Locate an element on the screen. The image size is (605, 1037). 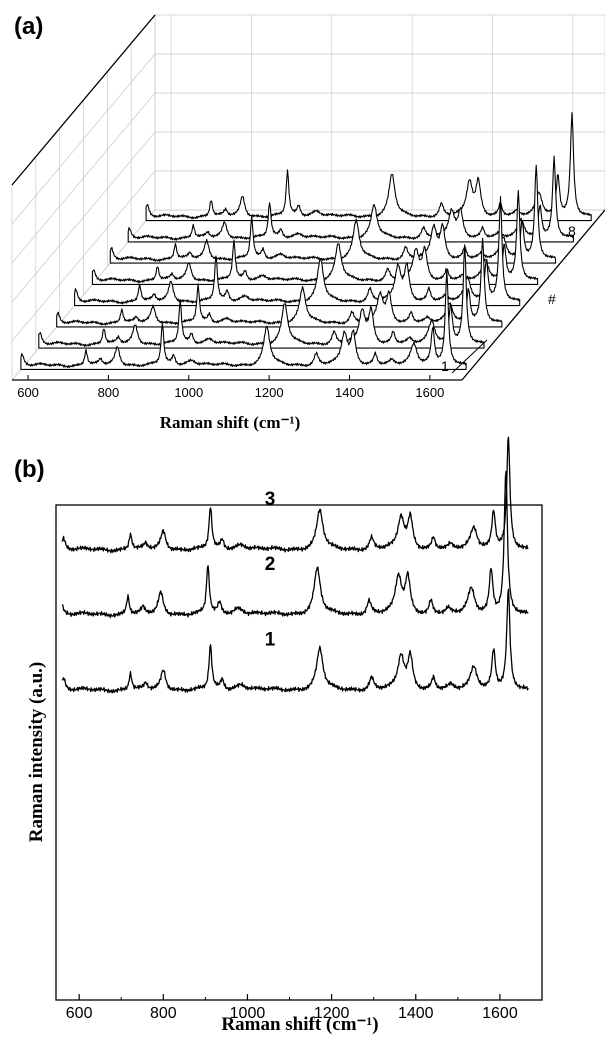
panel-b-series-label: 1 is located at coordinates (270, 640).